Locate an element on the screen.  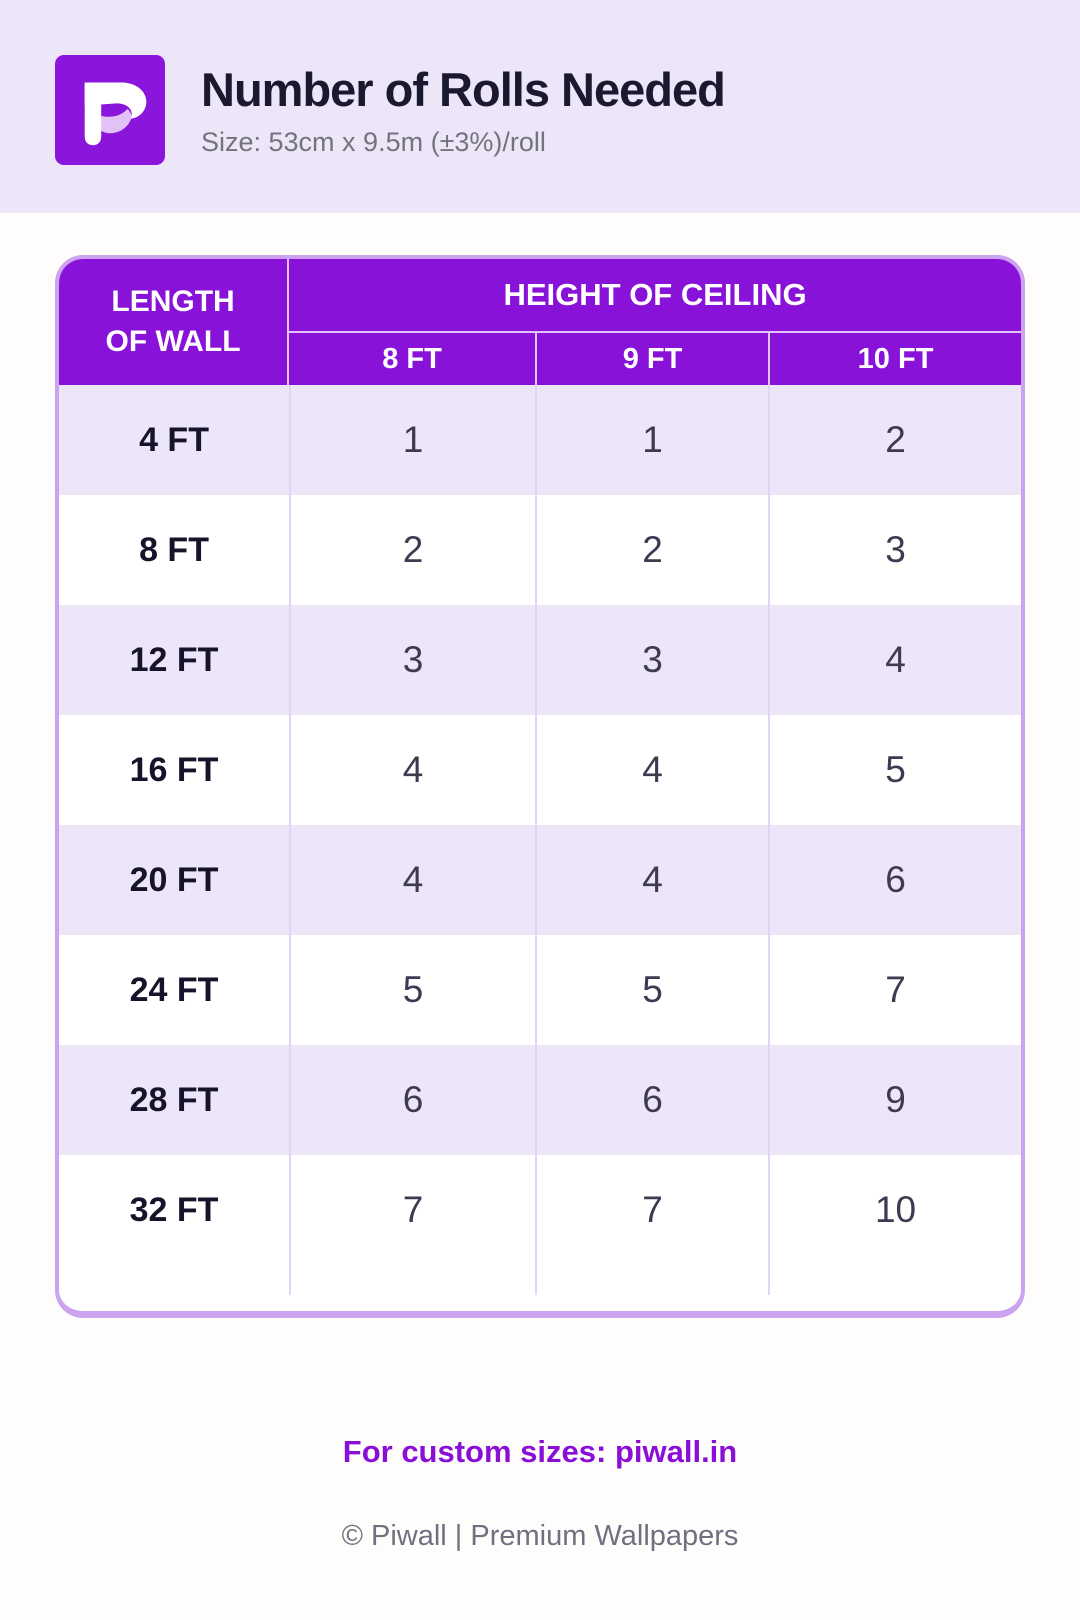
table-row-20ft: 20 FT 4 4 6 is located at coordinates (540, 880).